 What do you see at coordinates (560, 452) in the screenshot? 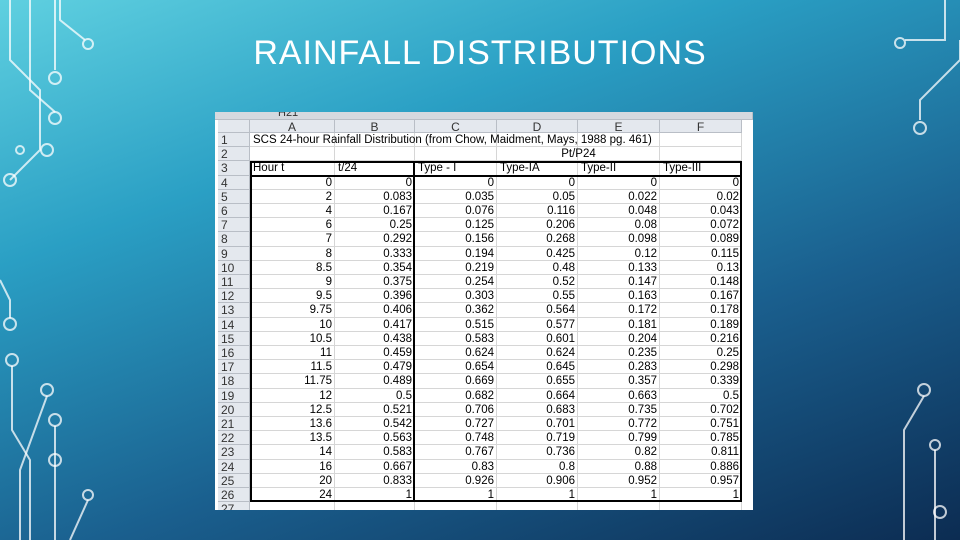
I see `data-cell: 0.736` at bounding box center [560, 452].